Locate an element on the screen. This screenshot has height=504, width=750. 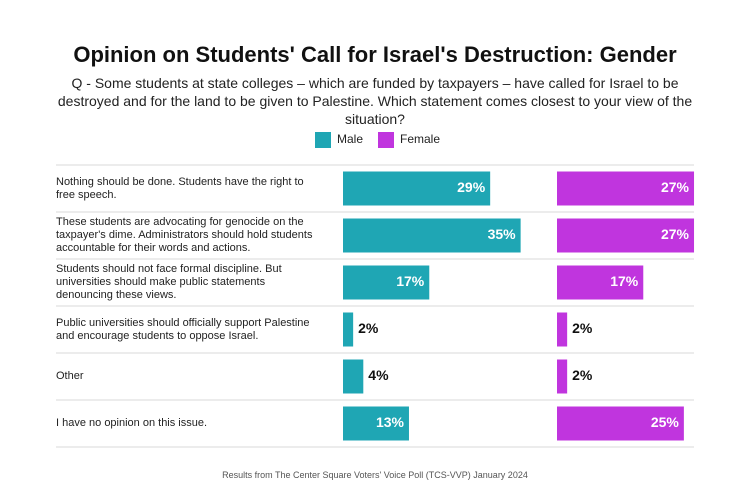
category-label: I have no opinion on this issue. is located at coordinates (132, 423).